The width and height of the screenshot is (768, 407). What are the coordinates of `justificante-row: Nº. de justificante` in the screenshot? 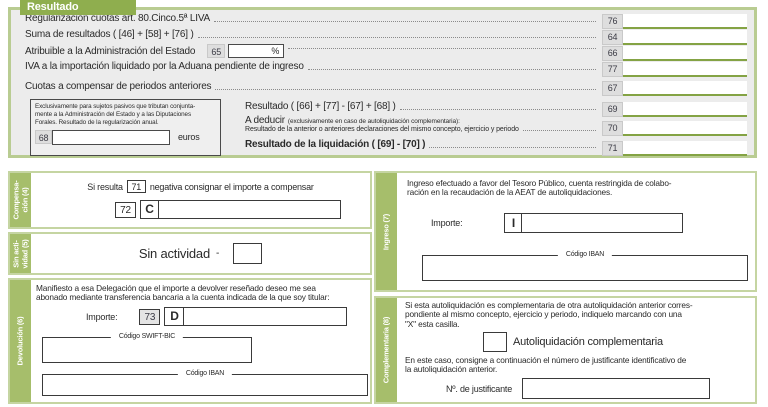 It's located at (578, 388).